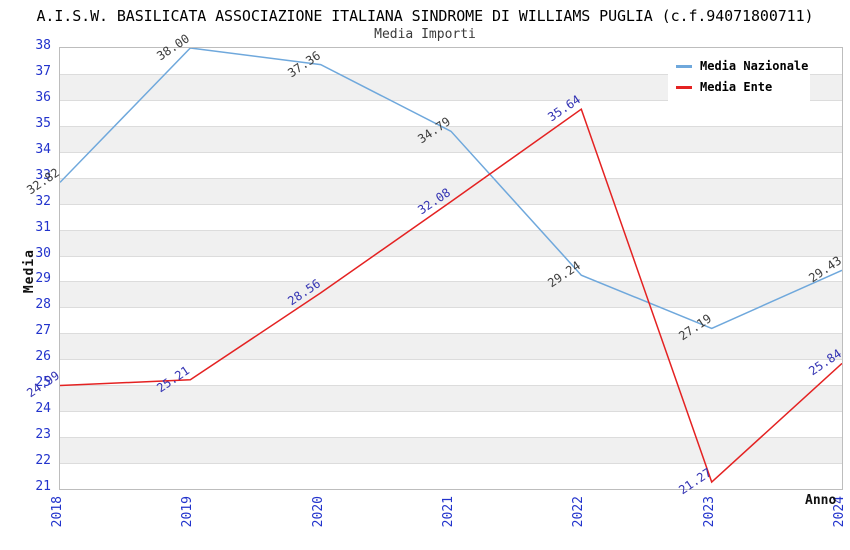 This screenshot has height=550, width=850. I want to click on y-tick-label: 29, so click(43, 279).